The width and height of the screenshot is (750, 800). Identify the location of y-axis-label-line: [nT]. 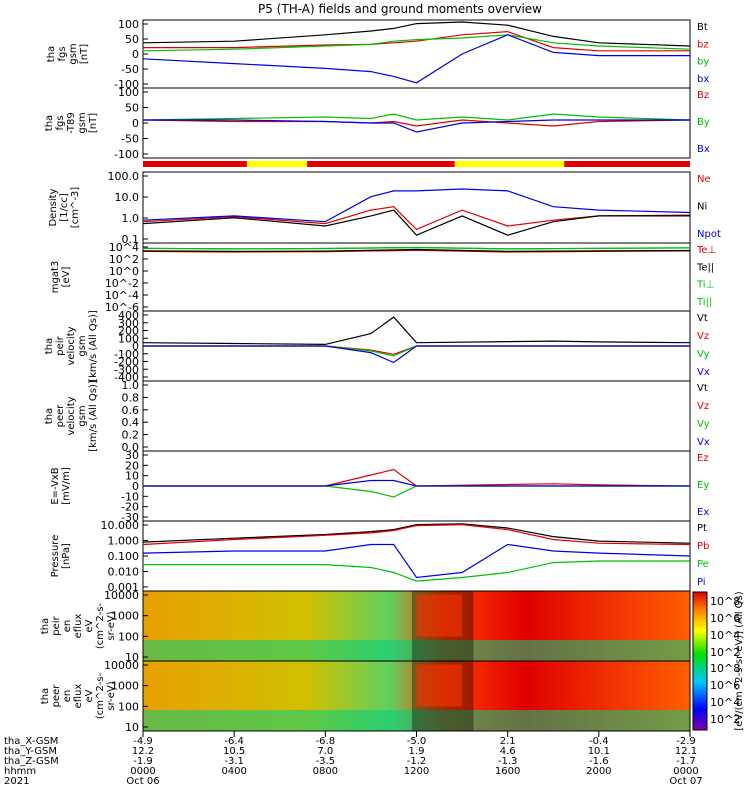
(84, 54).